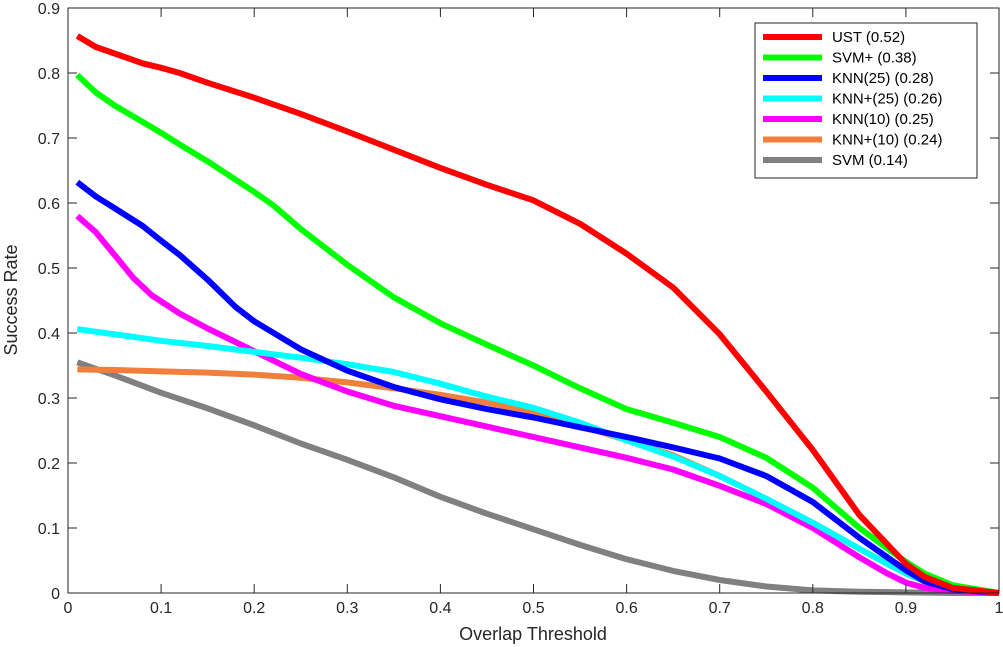 The height and width of the screenshot is (647, 1003). What do you see at coordinates (870, 160) in the screenshot?
I see `legend-label-svm: SVM (0.14)` at bounding box center [870, 160].